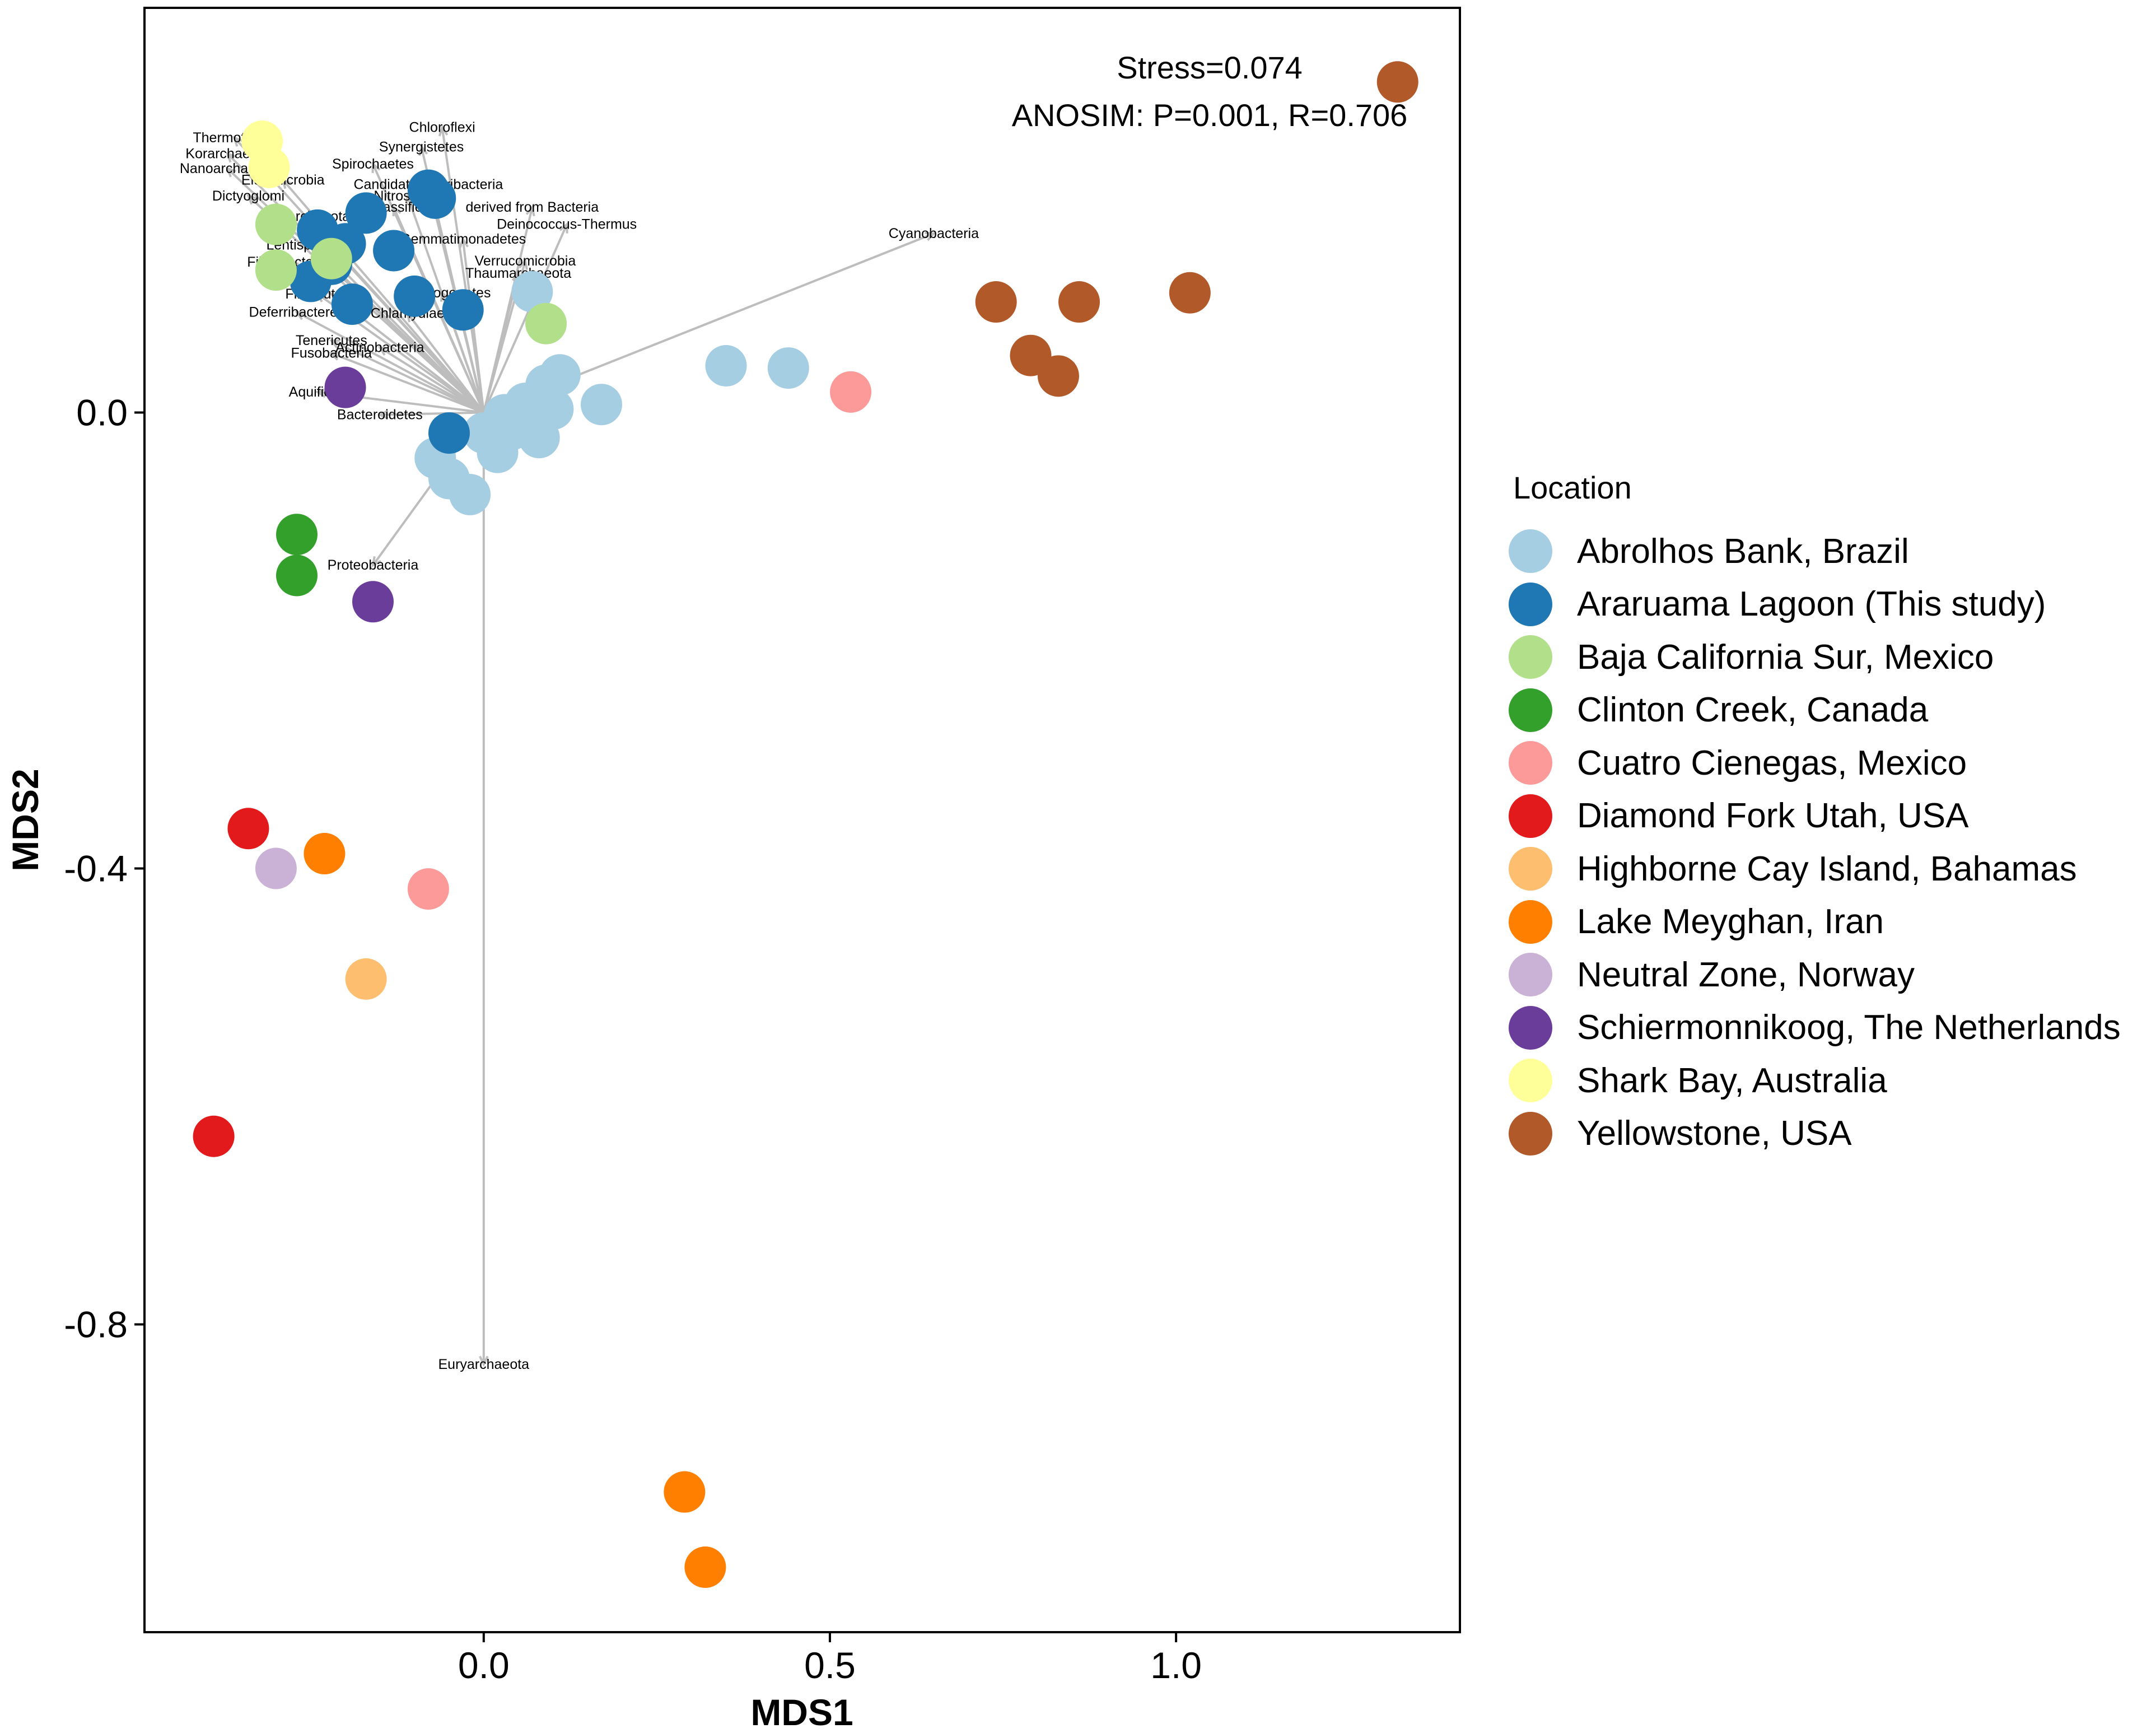 The height and width of the screenshot is (1733, 2156). I want to click on y-tick-label: -0.8, so click(96, 1324).